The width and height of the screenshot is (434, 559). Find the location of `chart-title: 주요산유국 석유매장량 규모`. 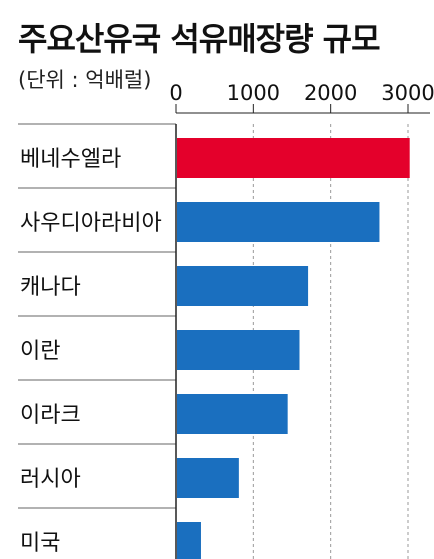

chart-title: 주요산유국 석유매장량 규모 is located at coordinates (199, 39).